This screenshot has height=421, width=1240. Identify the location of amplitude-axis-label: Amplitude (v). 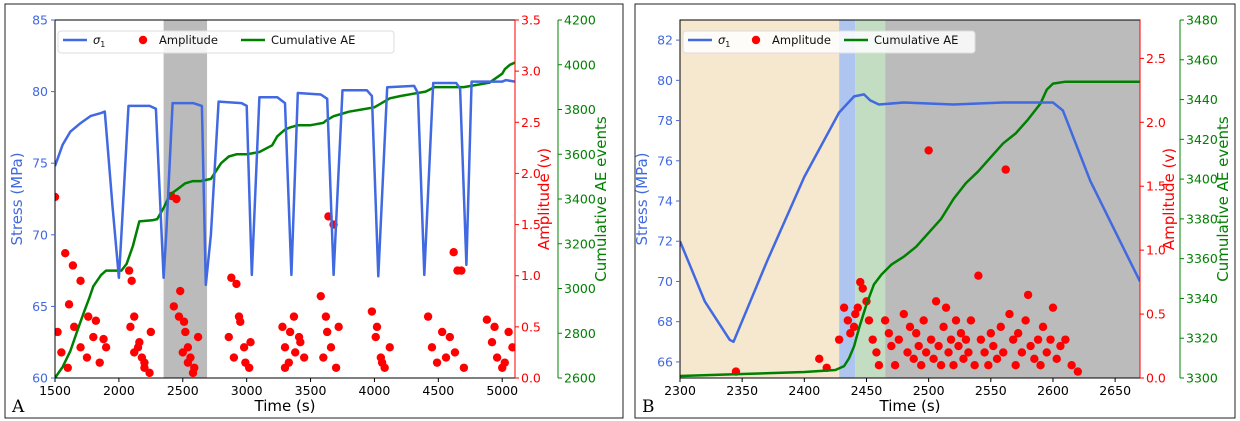
(544, 199).